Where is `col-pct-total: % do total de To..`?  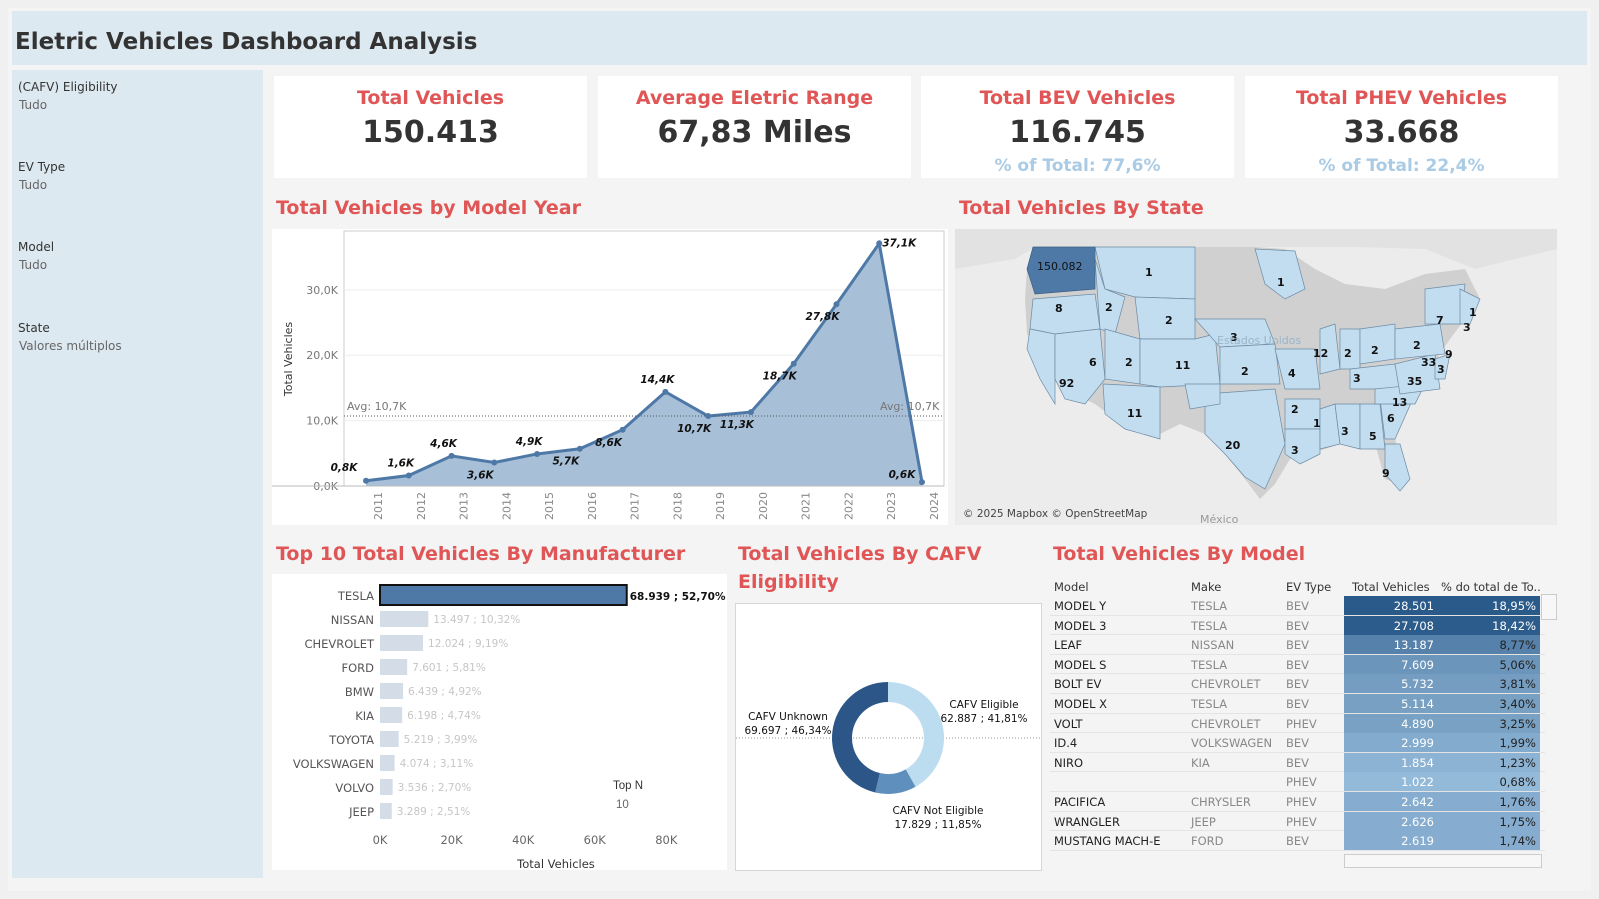 col-pct-total: % do total de To.. is located at coordinates (1491, 587).